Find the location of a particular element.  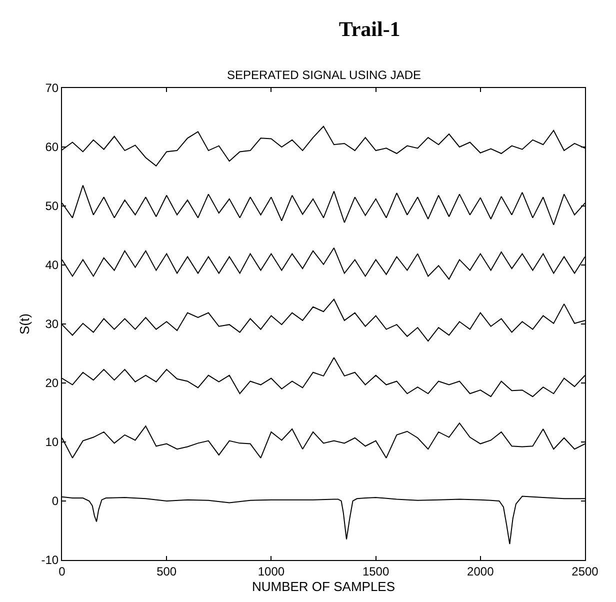

chart-title: Trail-1 is located at coordinates (369, 28).